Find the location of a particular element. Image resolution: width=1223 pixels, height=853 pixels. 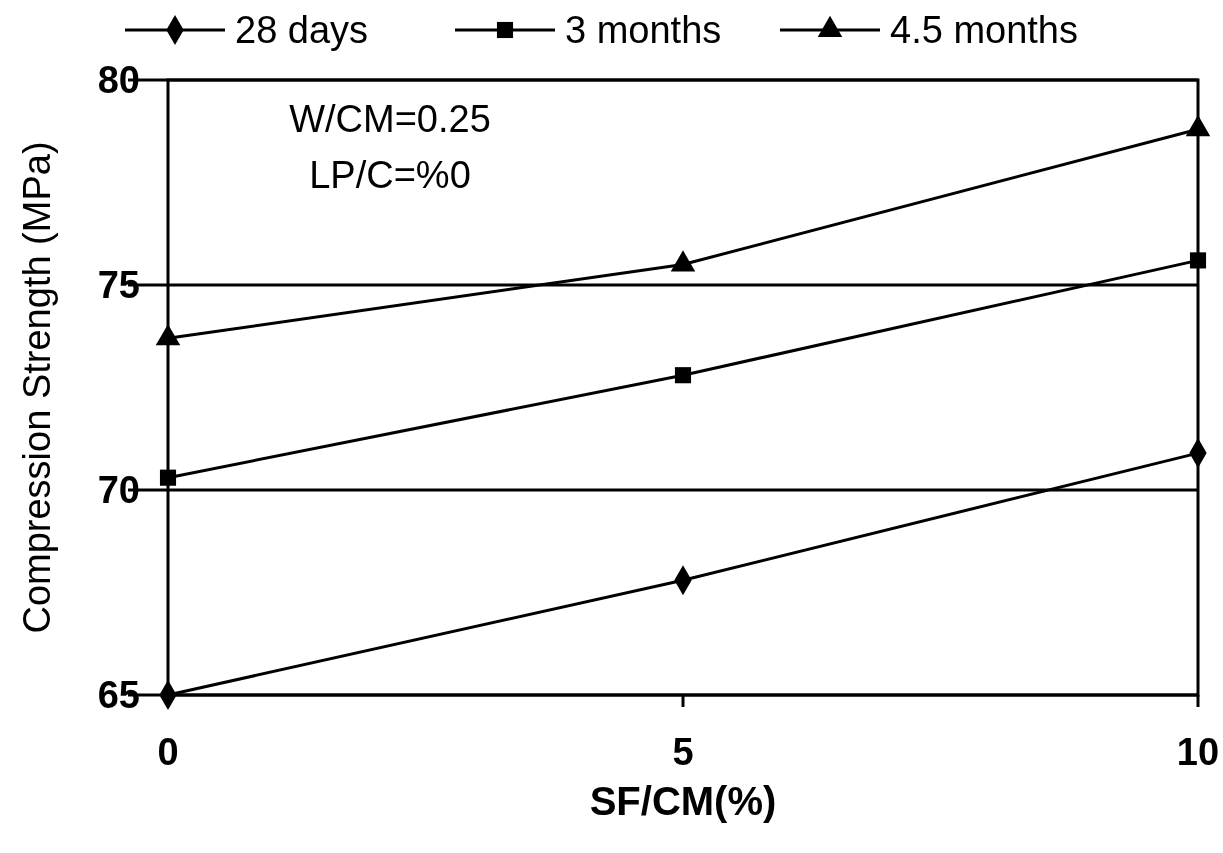

annotation: LP/C=%0 is located at coordinates (390, 175).